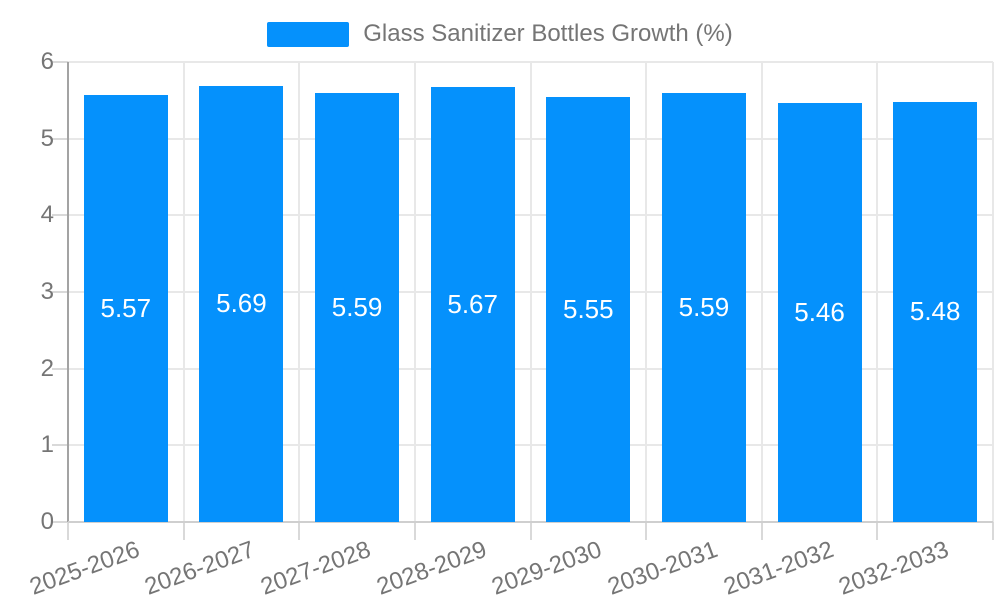  I want to click on y-axis-tick-label: 2, so click(47, 368).